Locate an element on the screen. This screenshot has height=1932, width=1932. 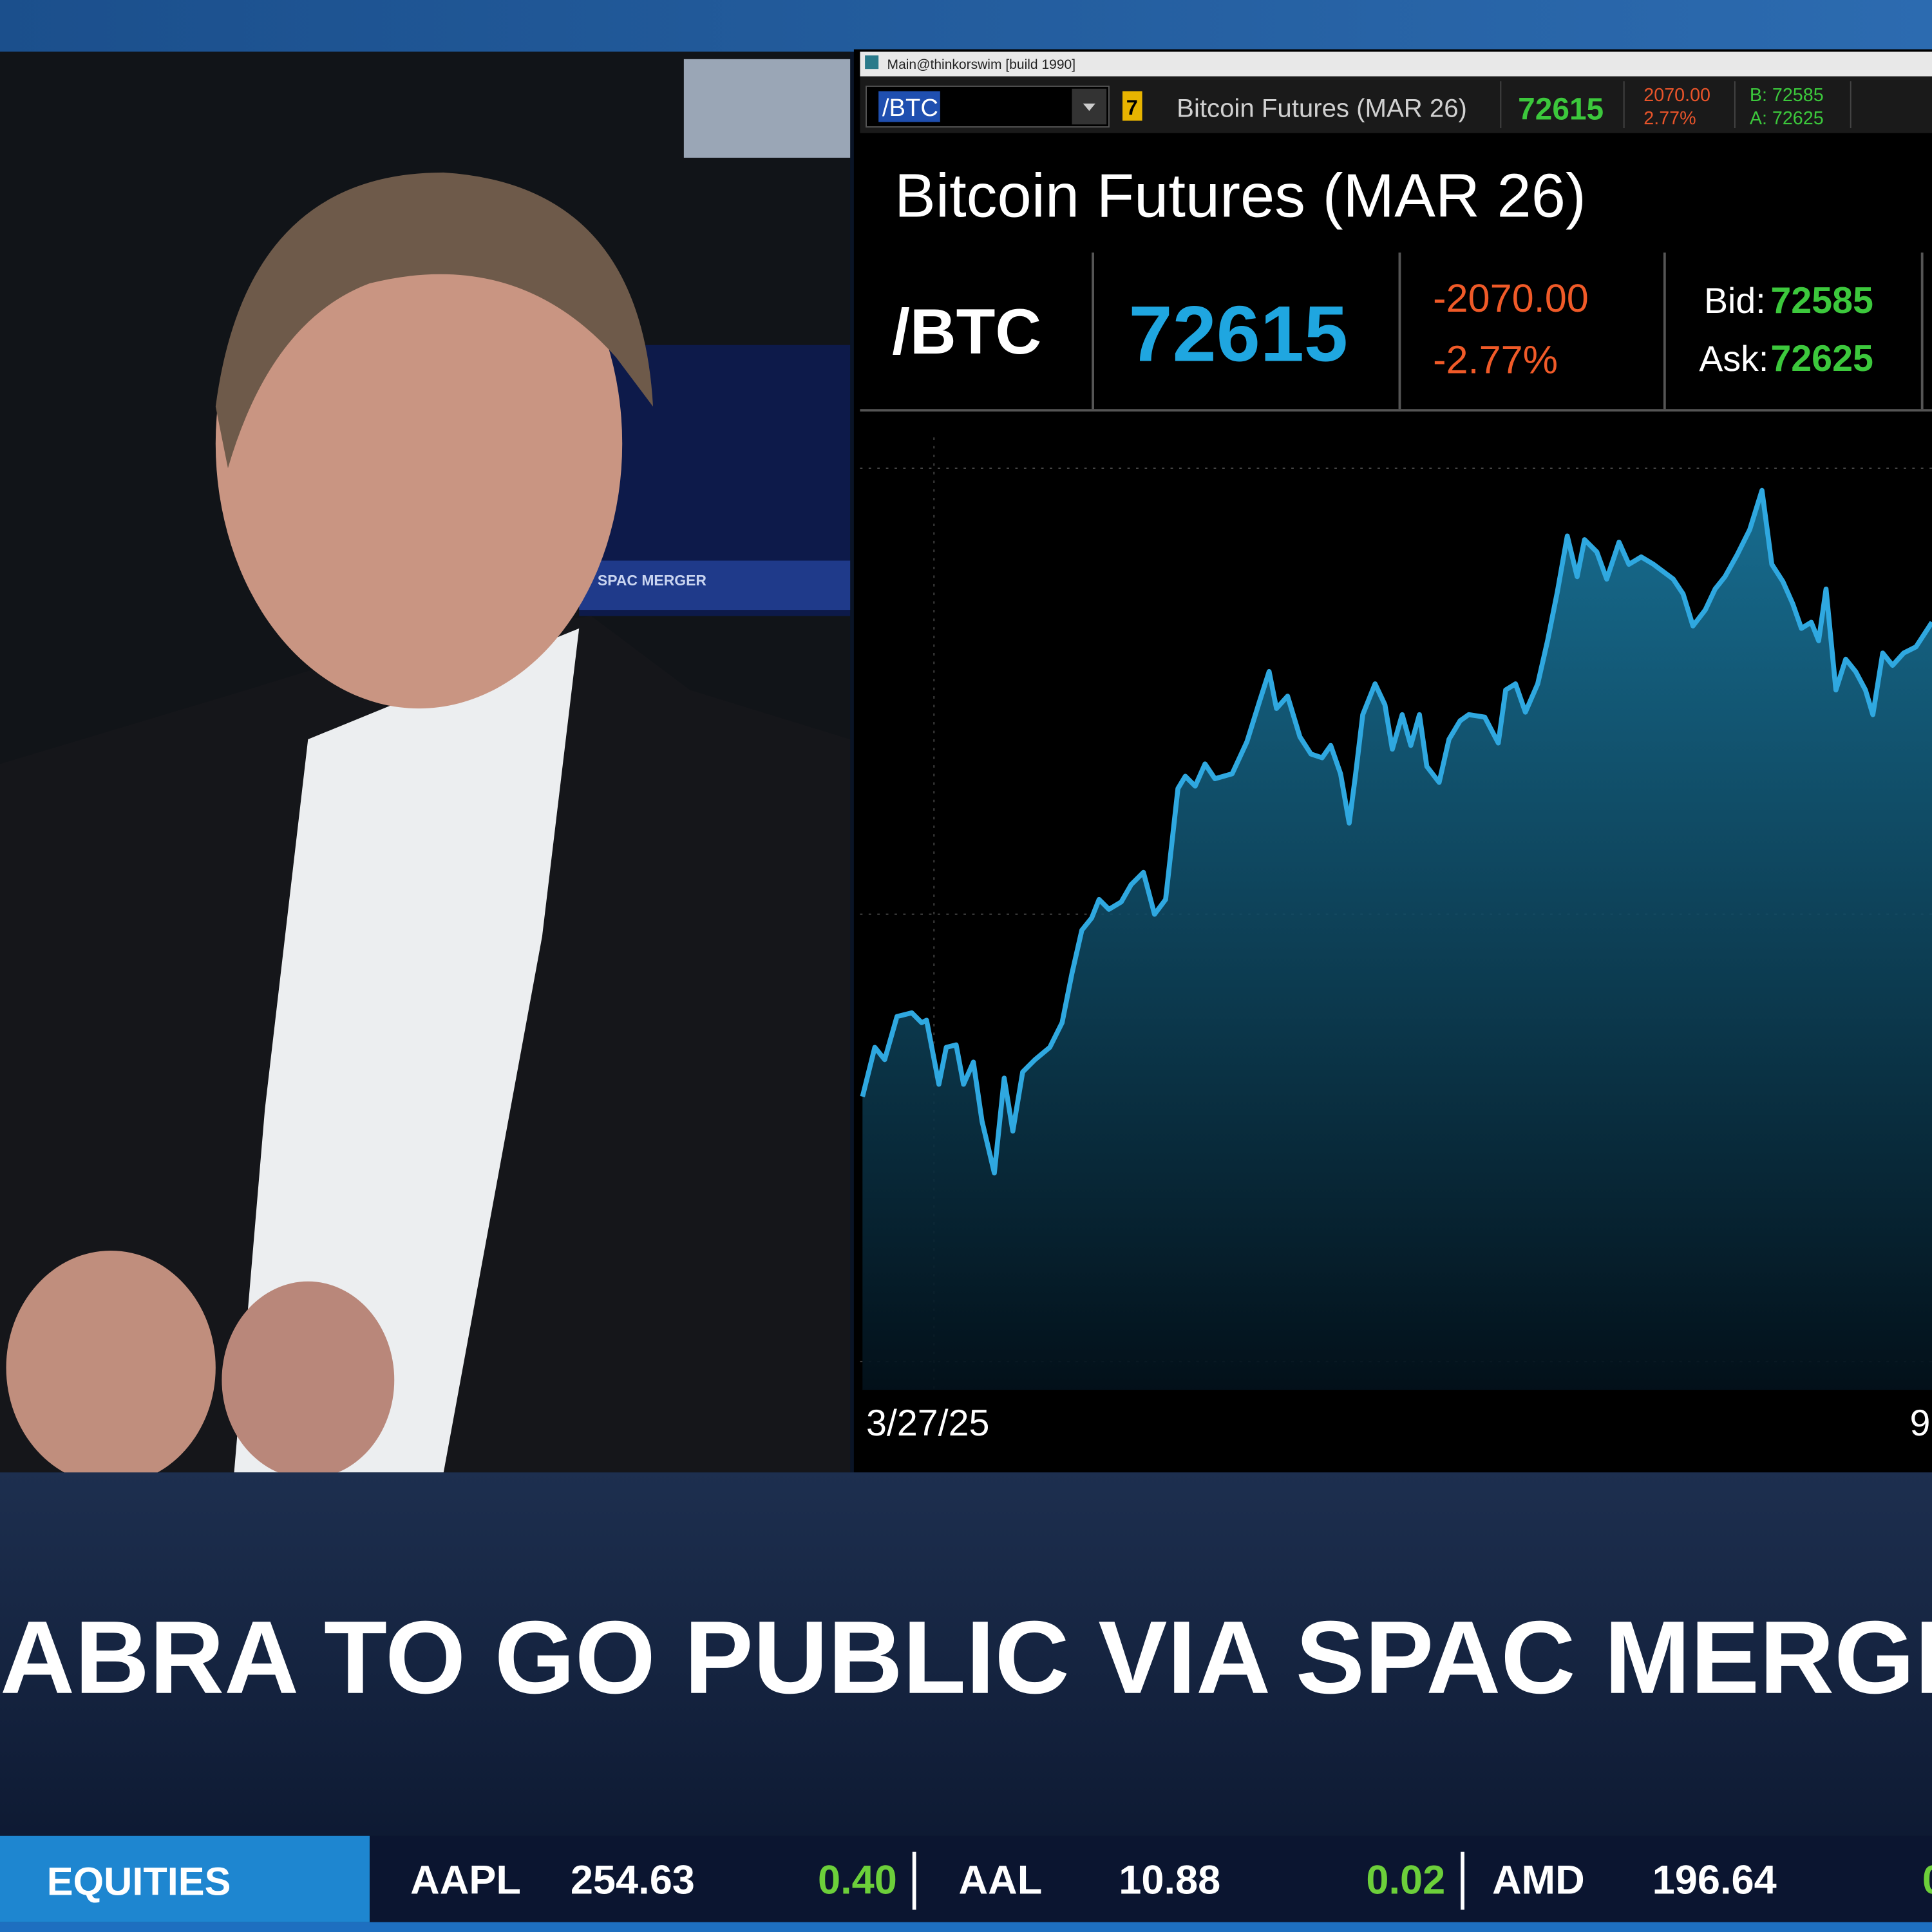
description: Bitcoin Futures (MAR 26) is located at coordinates (1322, 108).